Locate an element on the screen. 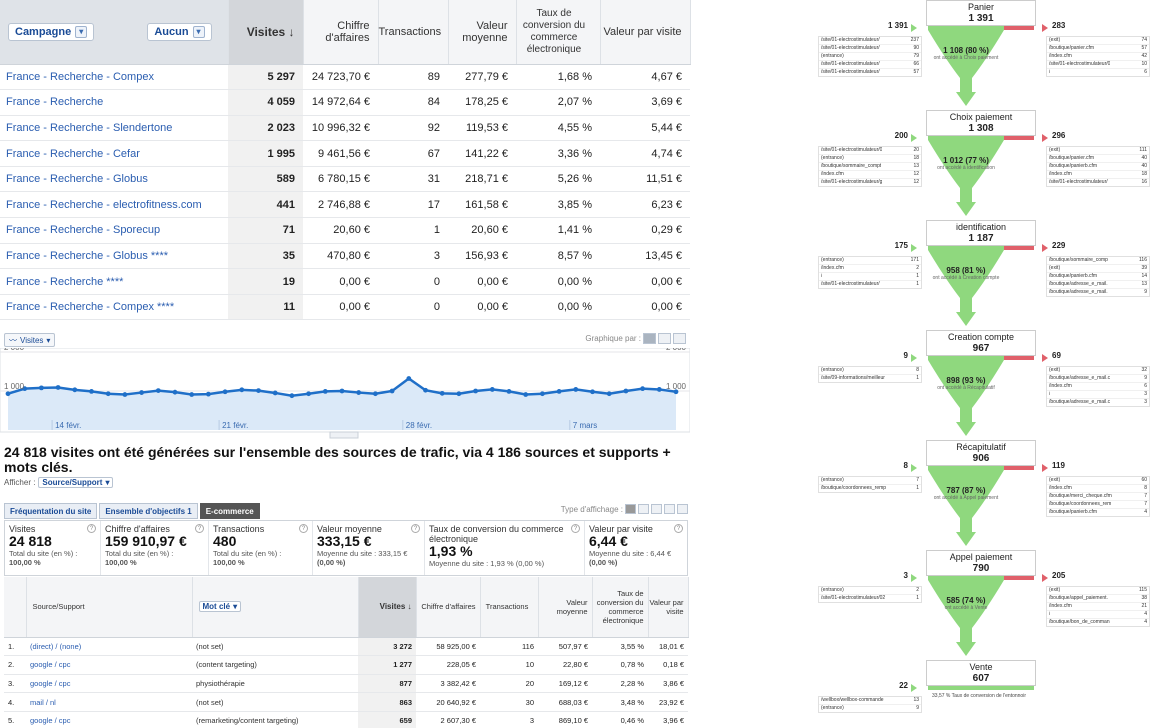 The image size is (1164, 728). chart-scroll-handle is located at coordinates (344, 435).